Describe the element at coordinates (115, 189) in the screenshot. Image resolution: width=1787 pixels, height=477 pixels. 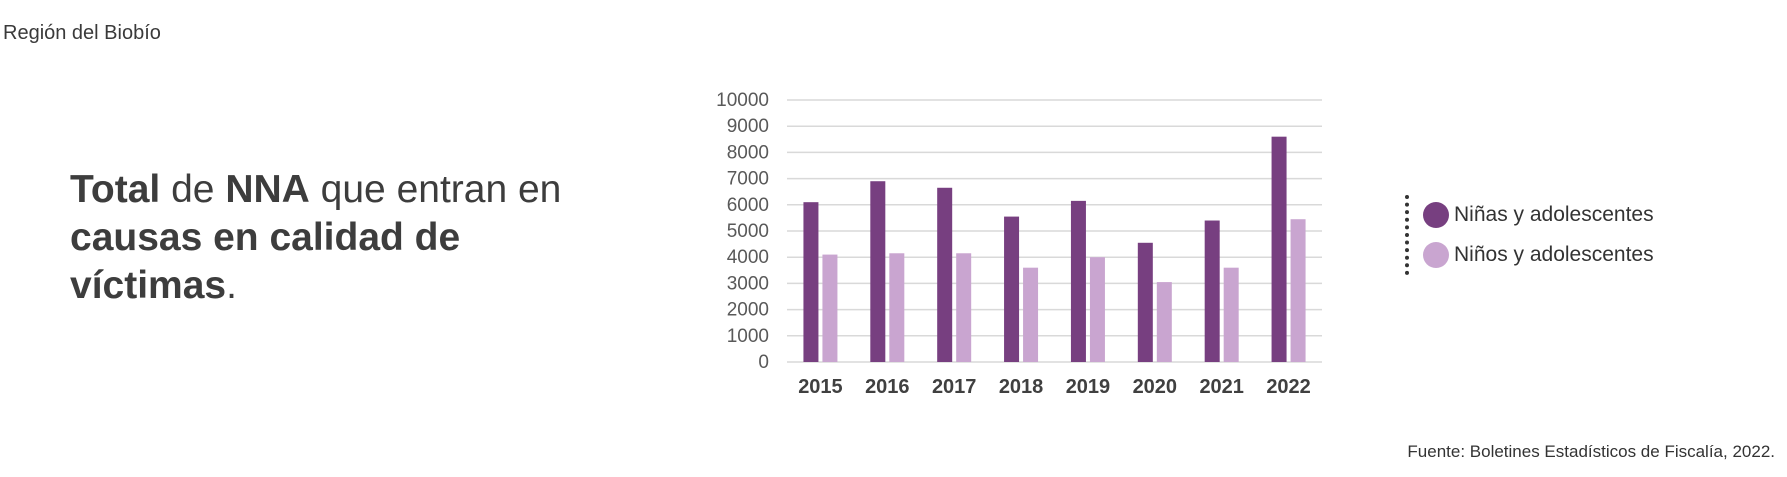
I see `headline-total: Total` at that location.